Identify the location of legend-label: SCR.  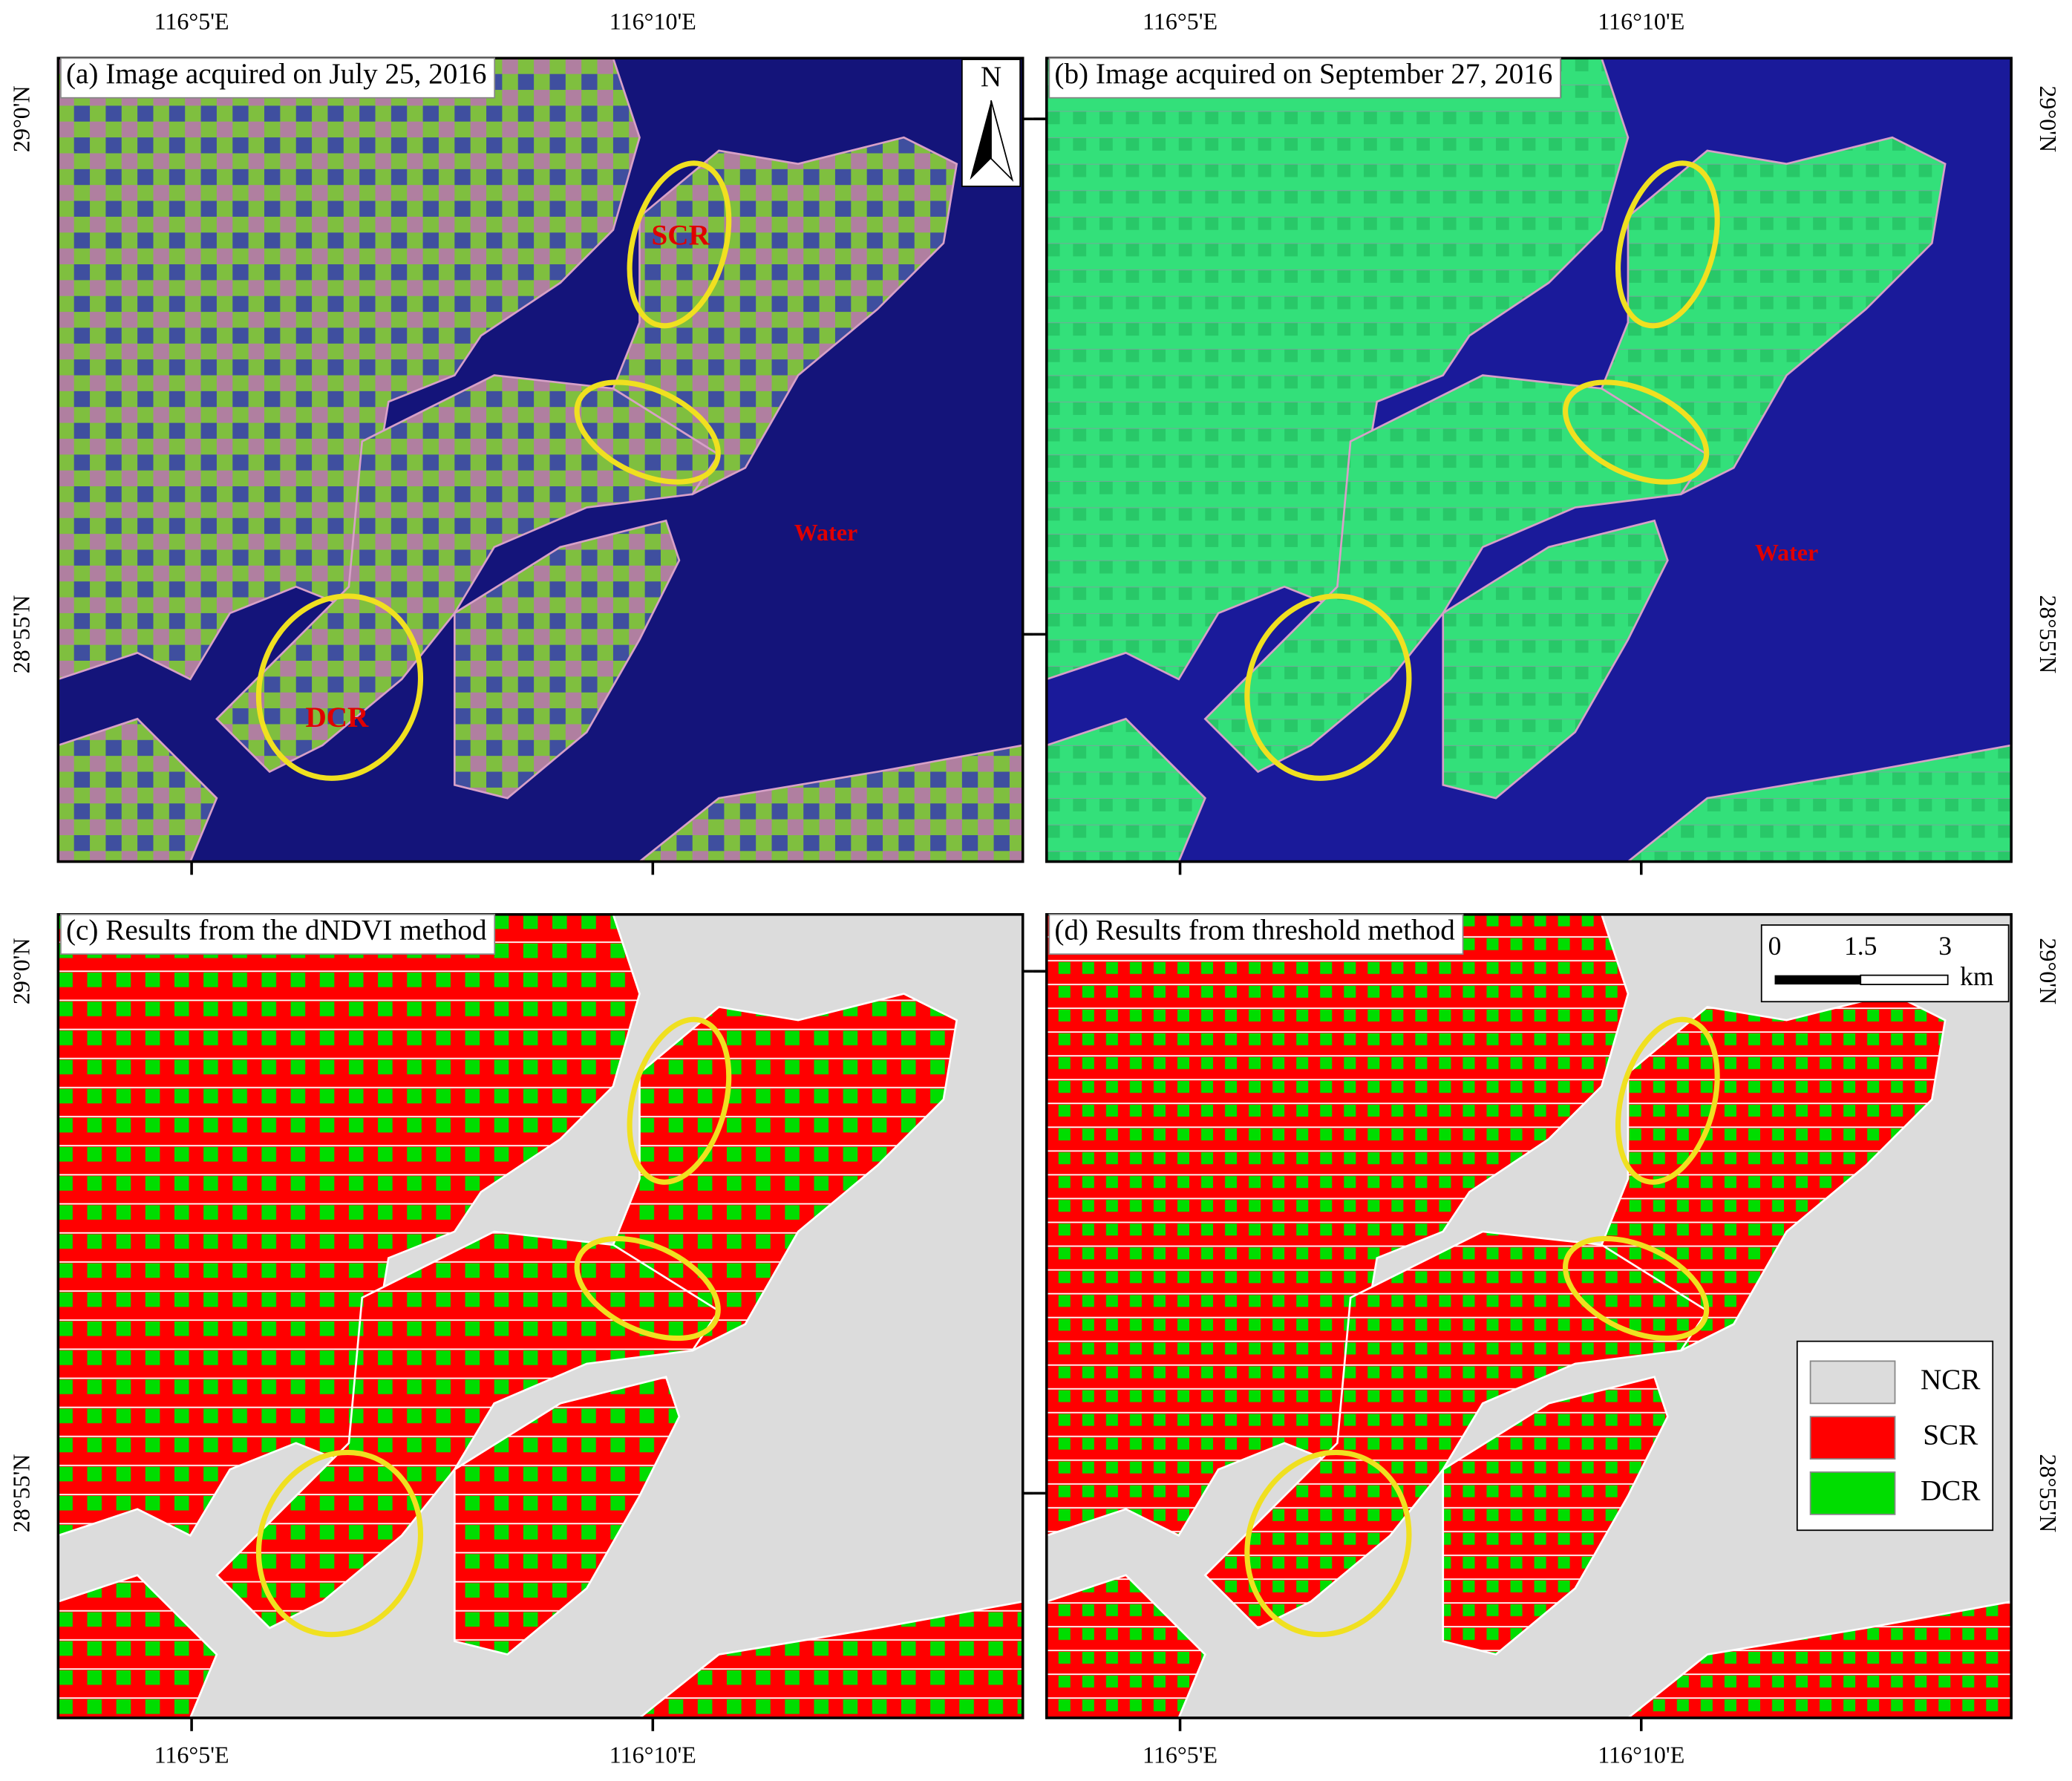
(1950, 1435).